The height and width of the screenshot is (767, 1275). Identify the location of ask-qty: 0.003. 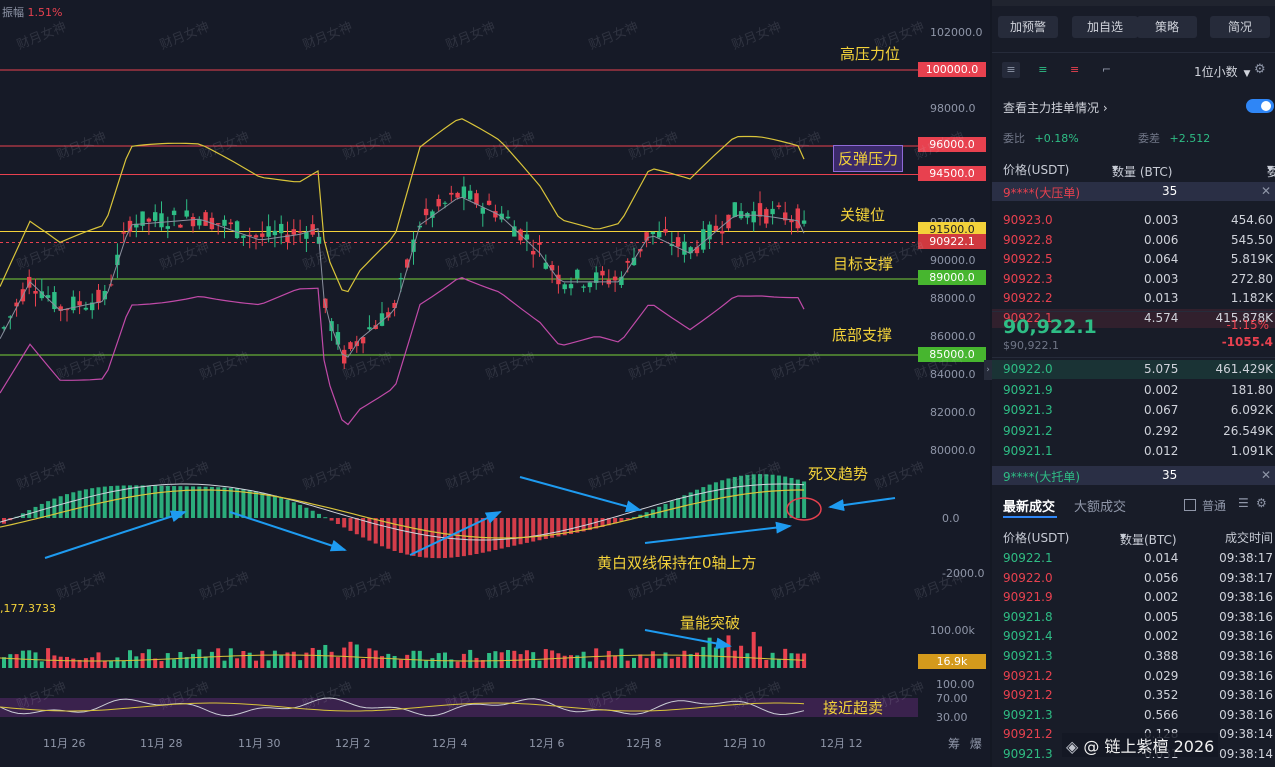
(1161, 278).